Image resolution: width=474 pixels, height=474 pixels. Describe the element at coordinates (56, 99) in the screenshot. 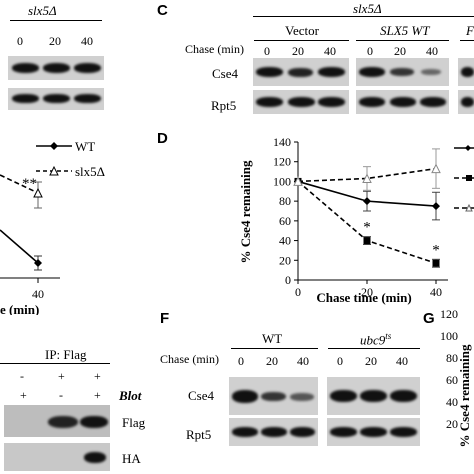

I see `panel-b-rpt5-blot` at that location.